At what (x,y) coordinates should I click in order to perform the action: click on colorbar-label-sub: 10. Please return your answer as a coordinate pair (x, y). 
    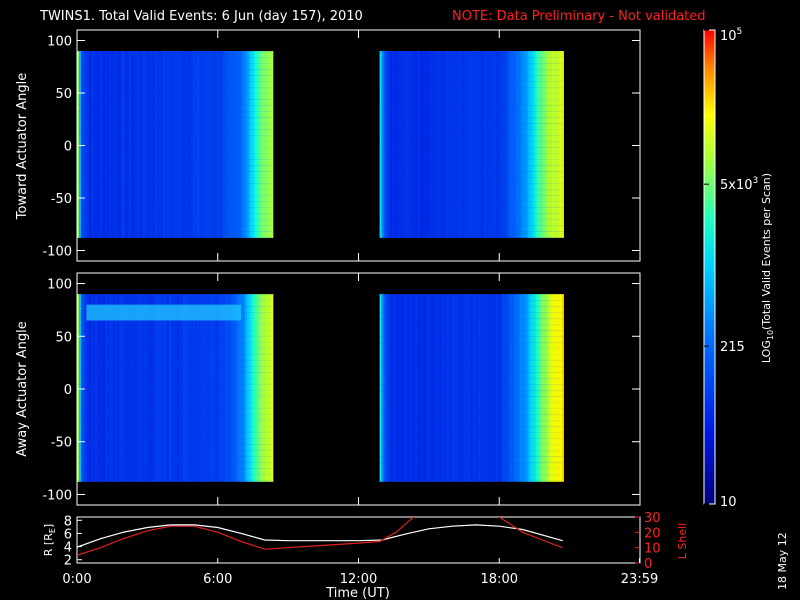
    Looking at the image, I should click on (770, 335).